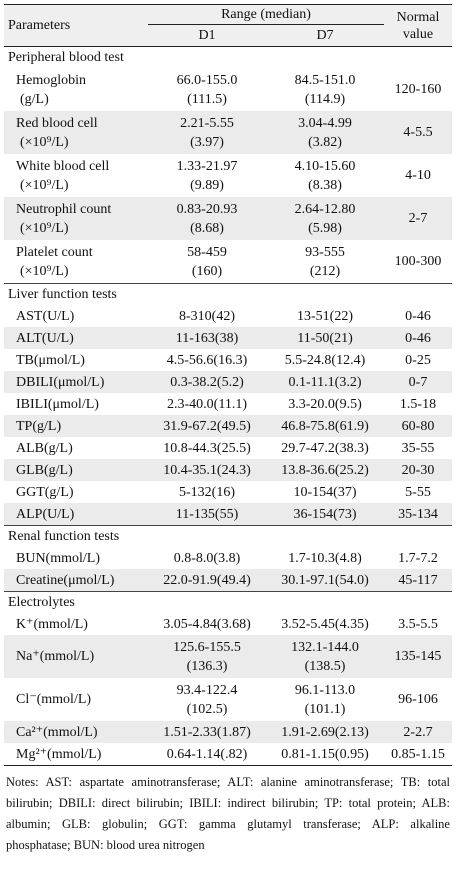 The height and width of the screenshot is (890, 456). I want to click on normal-value-cell: 35-55, so click(418, 448).